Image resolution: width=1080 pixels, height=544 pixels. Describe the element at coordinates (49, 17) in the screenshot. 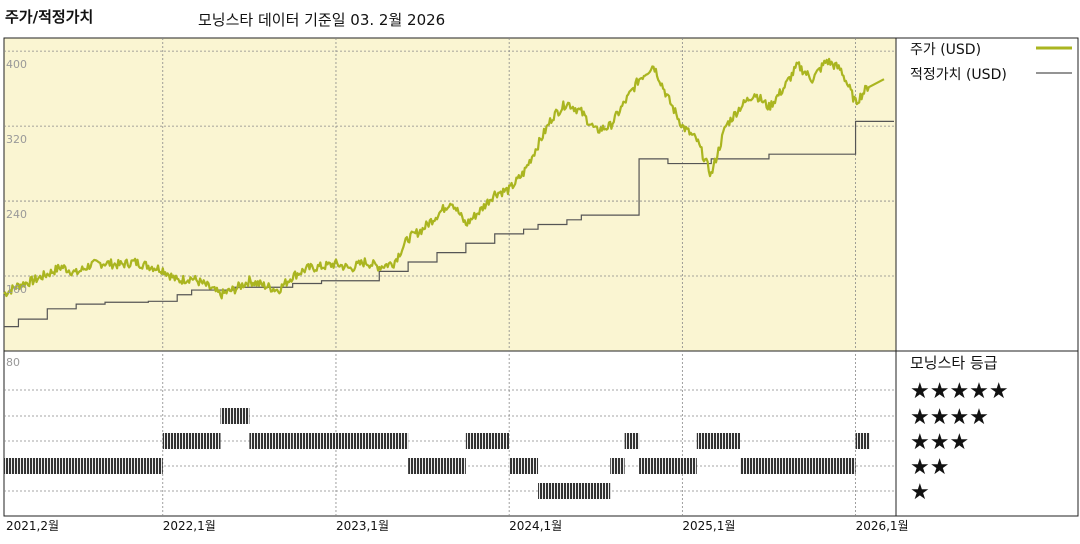

I see `left-title: 주가/적정가치` at that location.